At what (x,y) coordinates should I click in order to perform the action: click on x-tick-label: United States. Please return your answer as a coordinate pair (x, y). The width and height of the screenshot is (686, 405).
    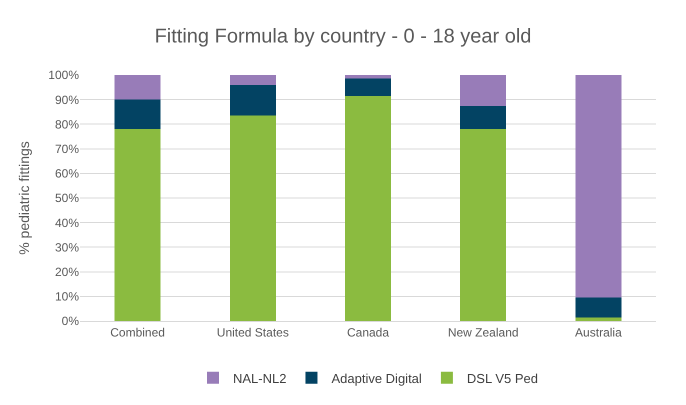
    Looking at the image, I should click on (252, 332).